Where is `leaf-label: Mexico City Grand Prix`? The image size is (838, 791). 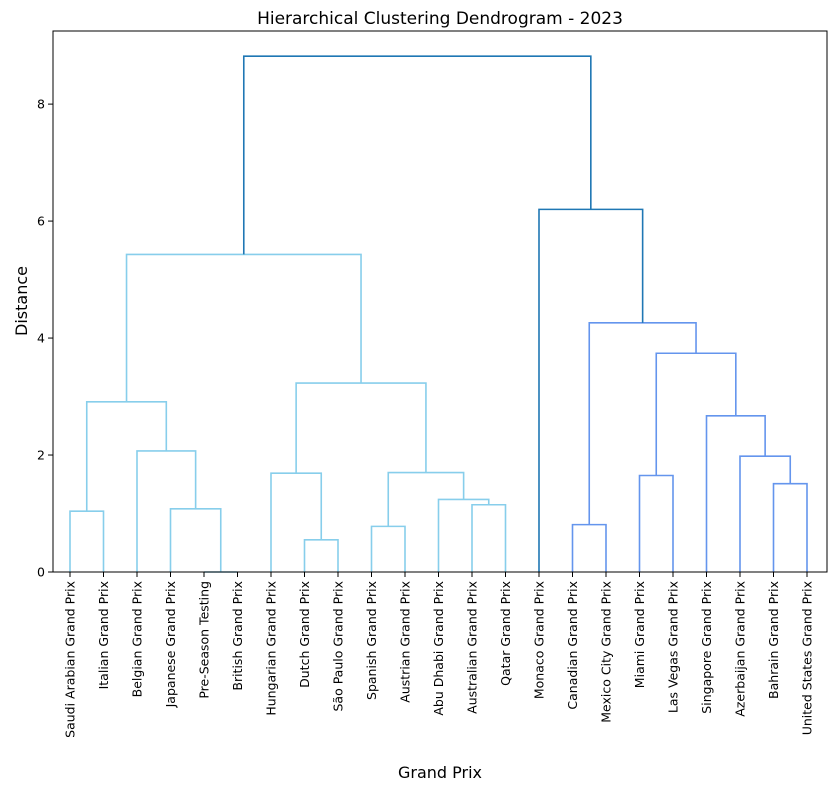 leaf-label: Mexico City Grand Prix is located at coordinates (606, 652).